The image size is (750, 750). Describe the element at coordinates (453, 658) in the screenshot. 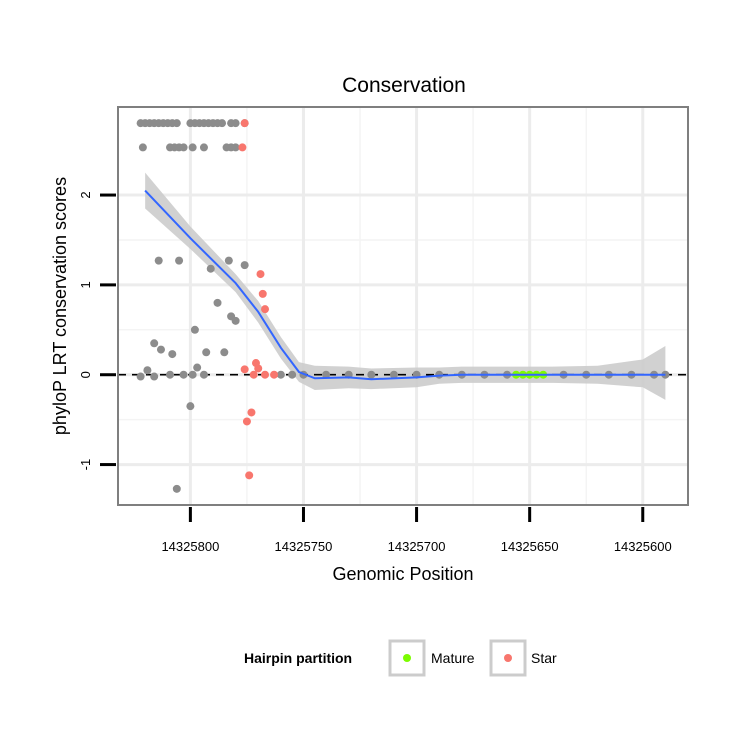

I see `legend-label-mature: Mature` at that location.